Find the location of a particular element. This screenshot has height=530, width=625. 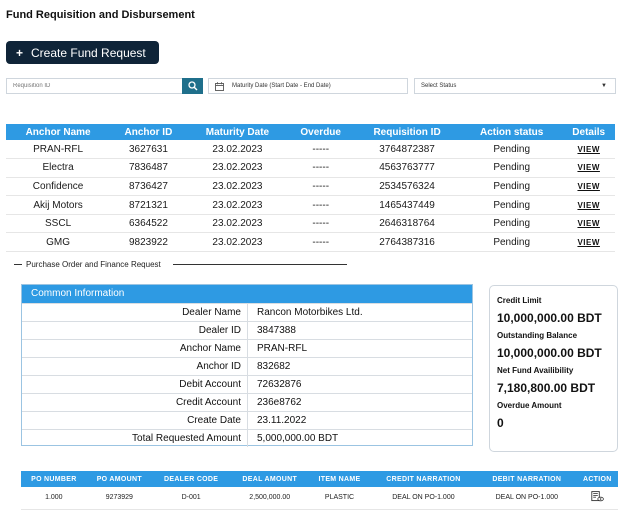

info-row: Anchor ID 832682 is located at coordinates (247, 366).